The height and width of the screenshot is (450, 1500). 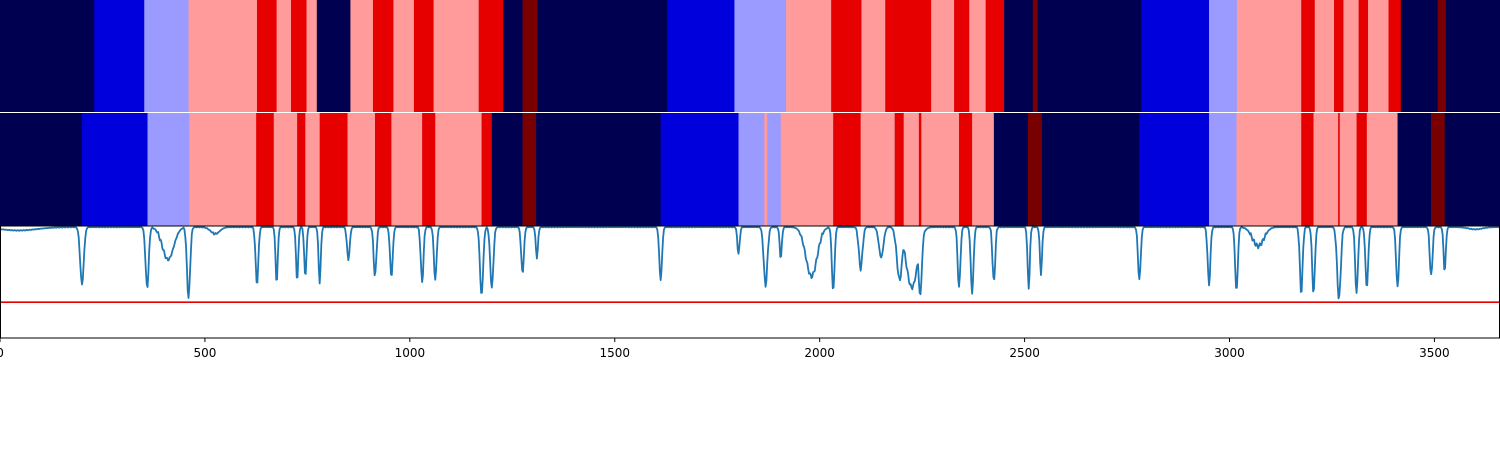 I want to click on x-tick-label: 3500, so click(x=1434, y=353).